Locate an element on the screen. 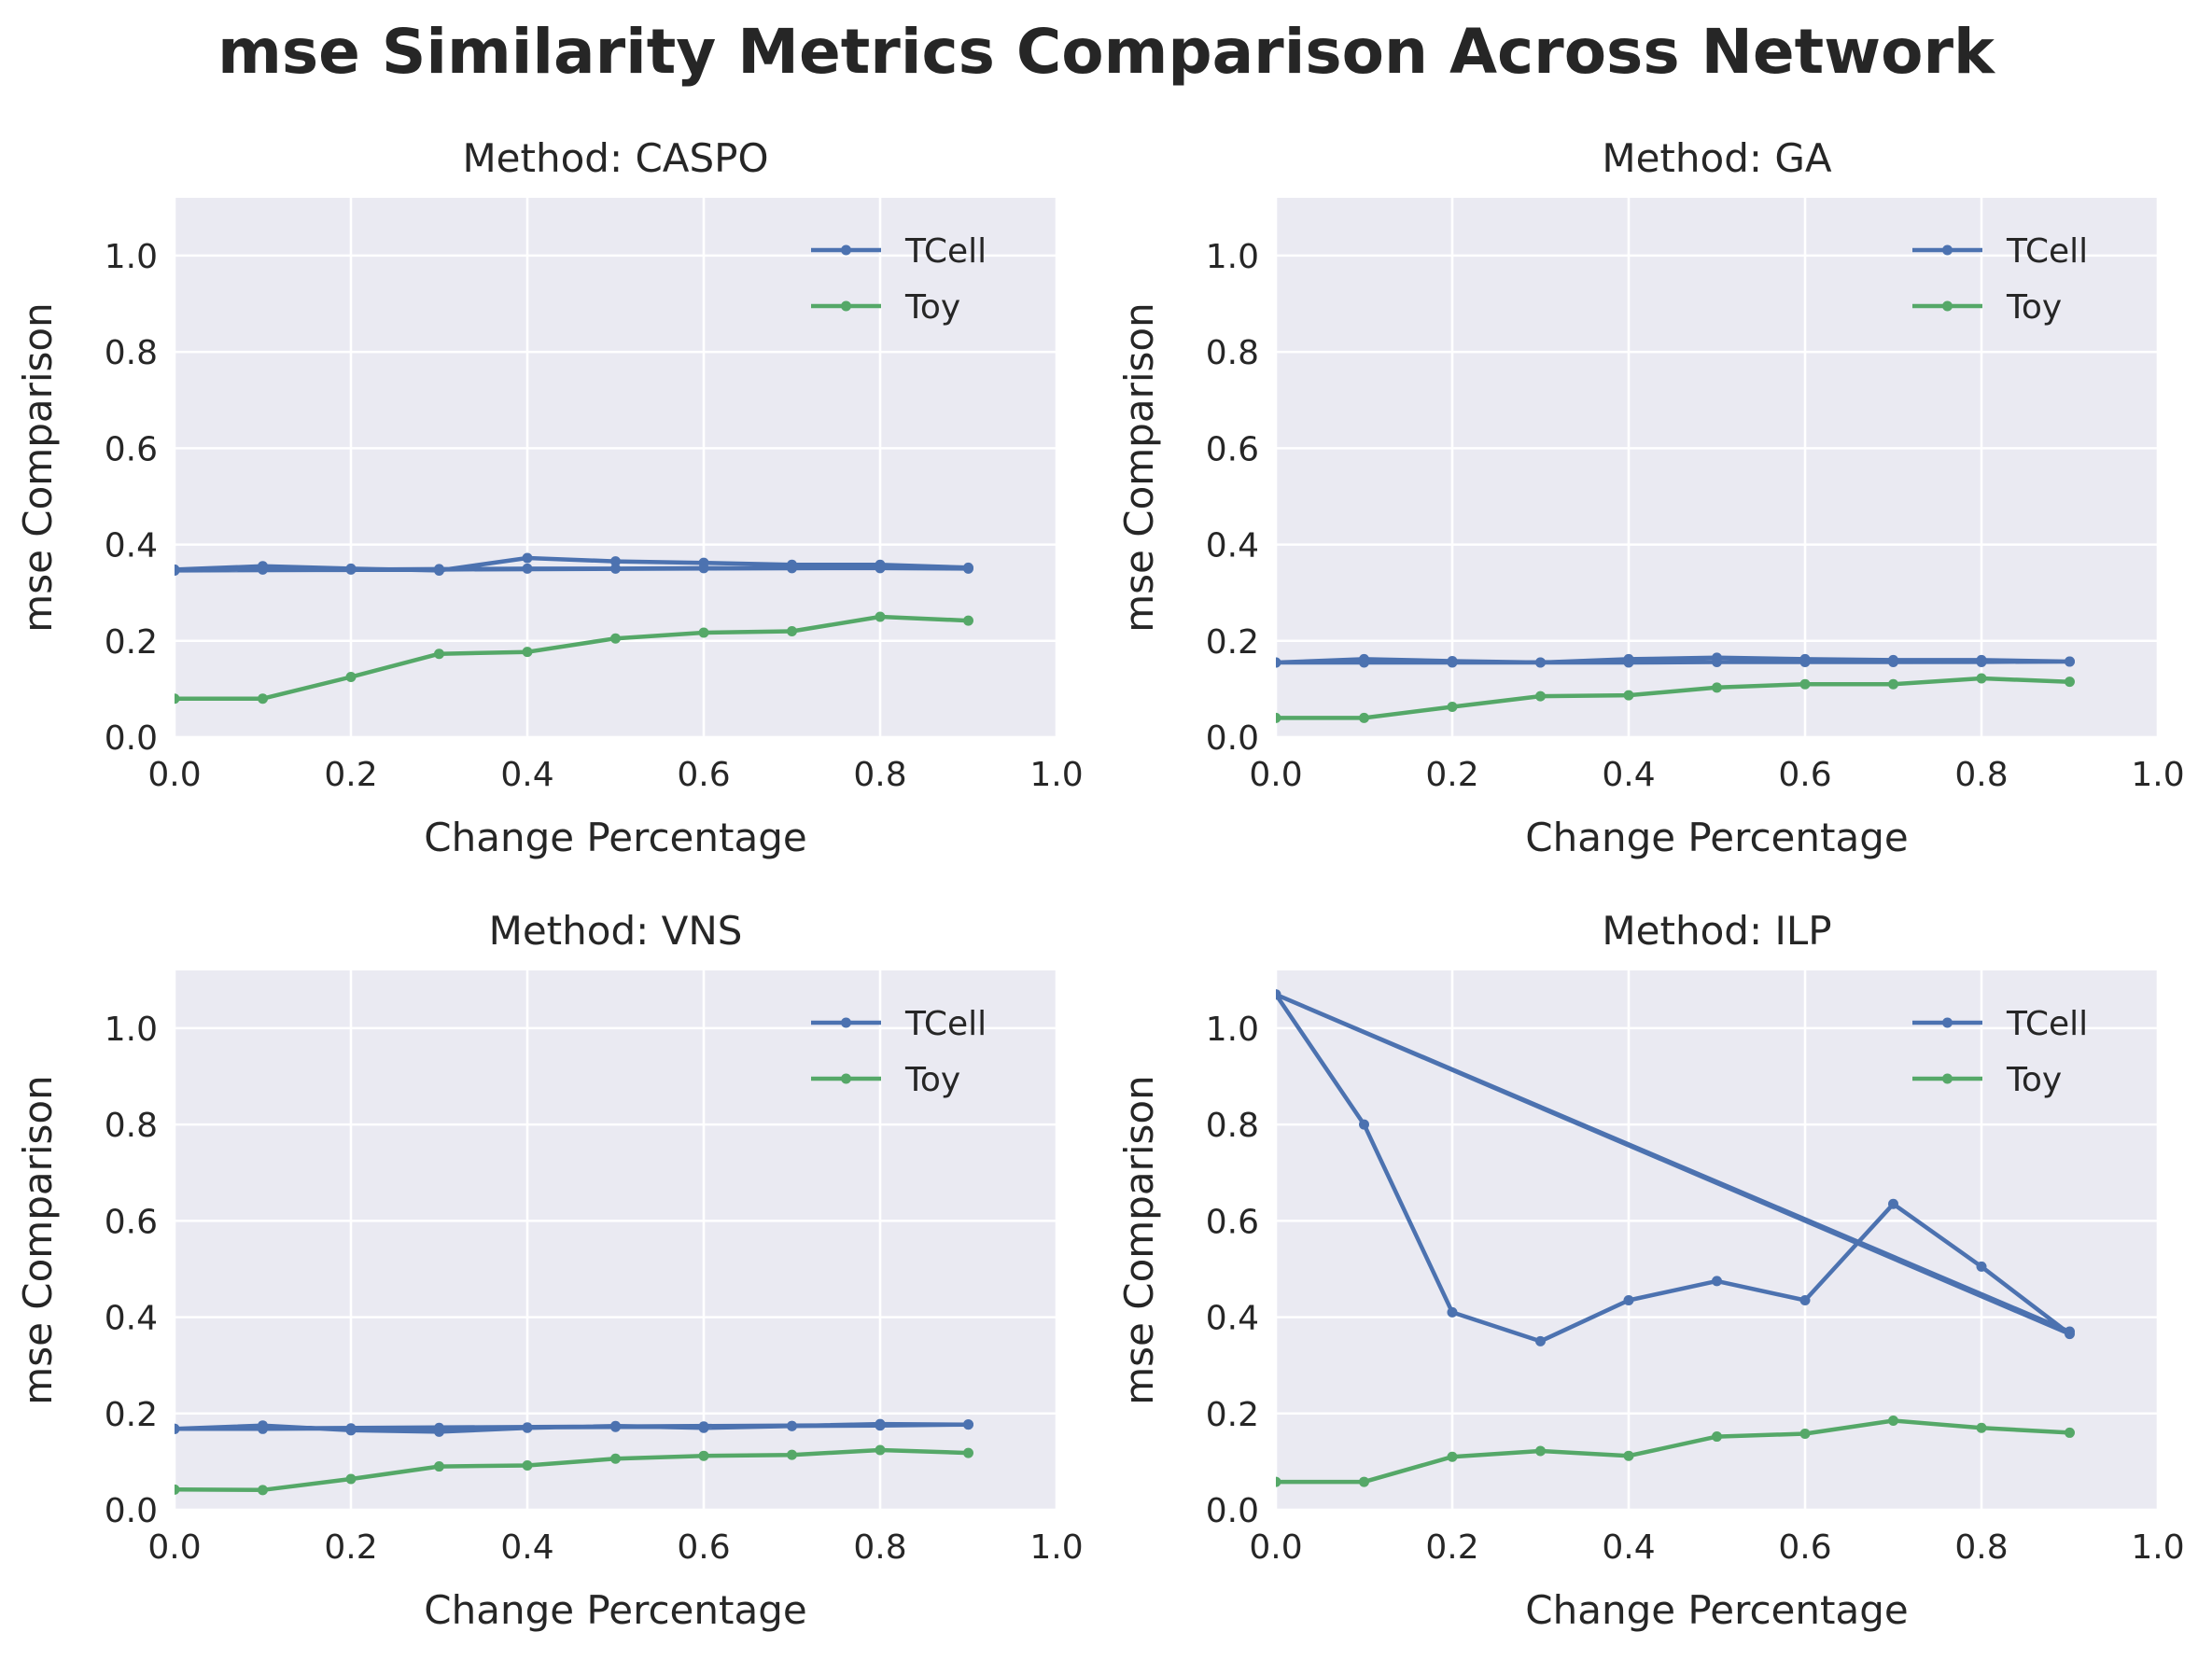 This screenshot has height=1660, width=2212. series-line-toy is located at coordinates (573, 657).